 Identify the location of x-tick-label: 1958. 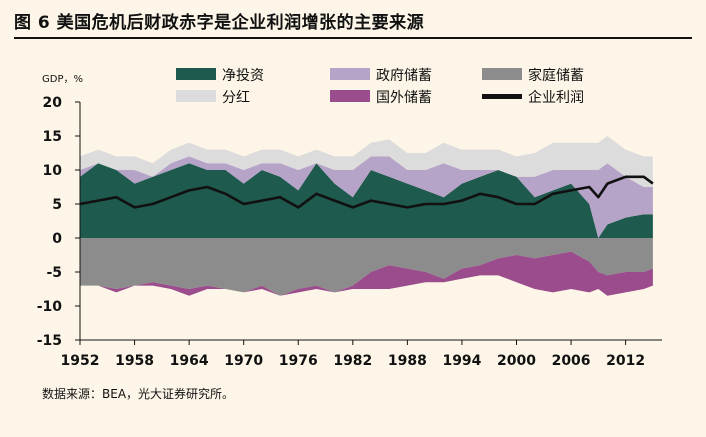
(134, 361).